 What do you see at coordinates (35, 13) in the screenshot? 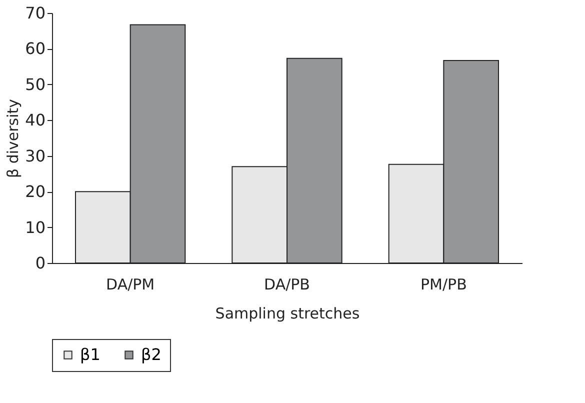
I see `y-tick-label: 70` at bounding box center [35, 13].